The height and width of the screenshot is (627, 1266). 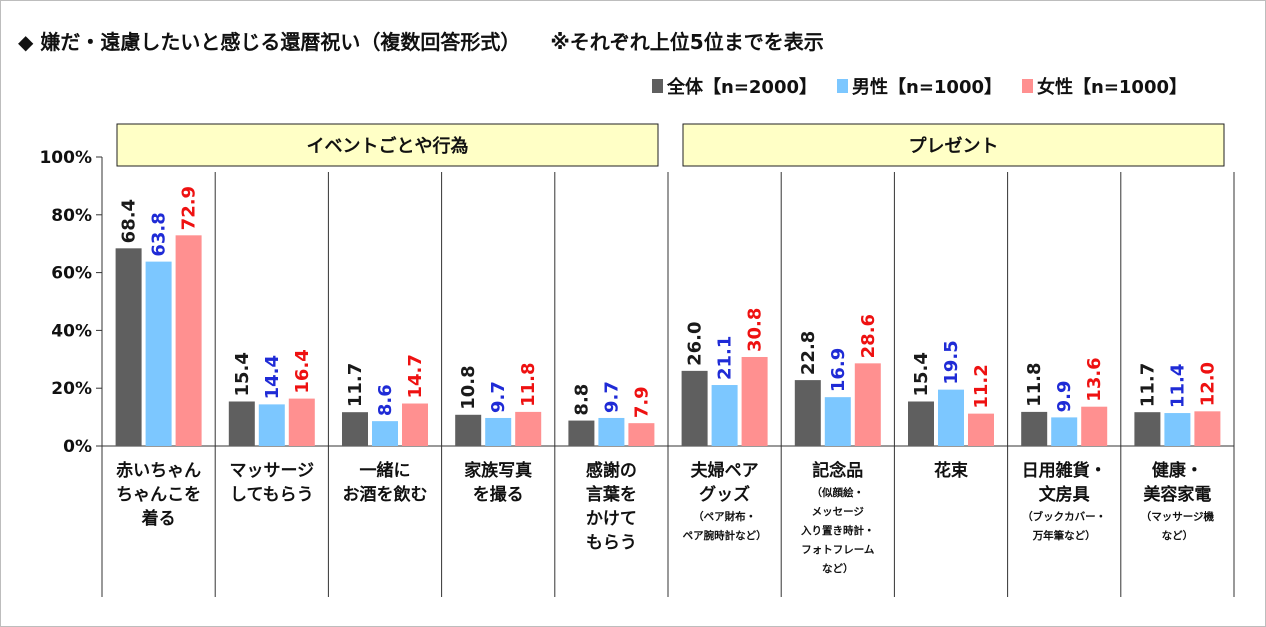 I want to click on category-sublabel: （ペア財布・, so click(x=724, y=516).